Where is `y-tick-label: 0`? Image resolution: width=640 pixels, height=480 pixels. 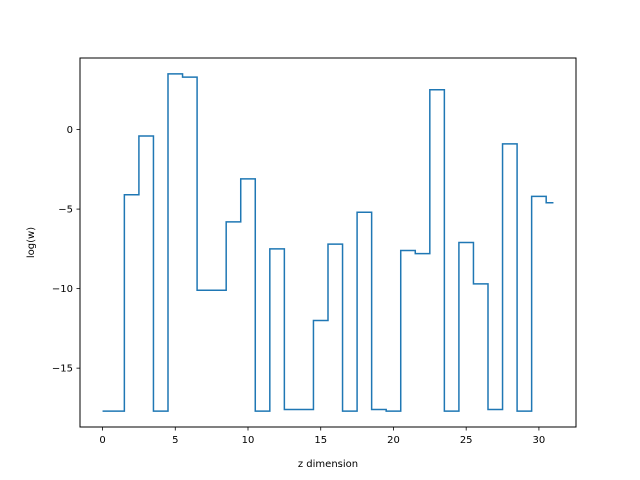
y-tick-label: 0 is located at coordinates (70, 130).